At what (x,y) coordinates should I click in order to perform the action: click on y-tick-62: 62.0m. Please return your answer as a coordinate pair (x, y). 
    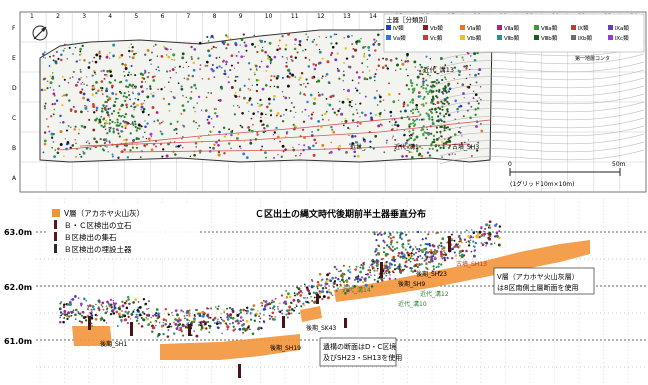
    Looking at the image, I should click on (18, 287).